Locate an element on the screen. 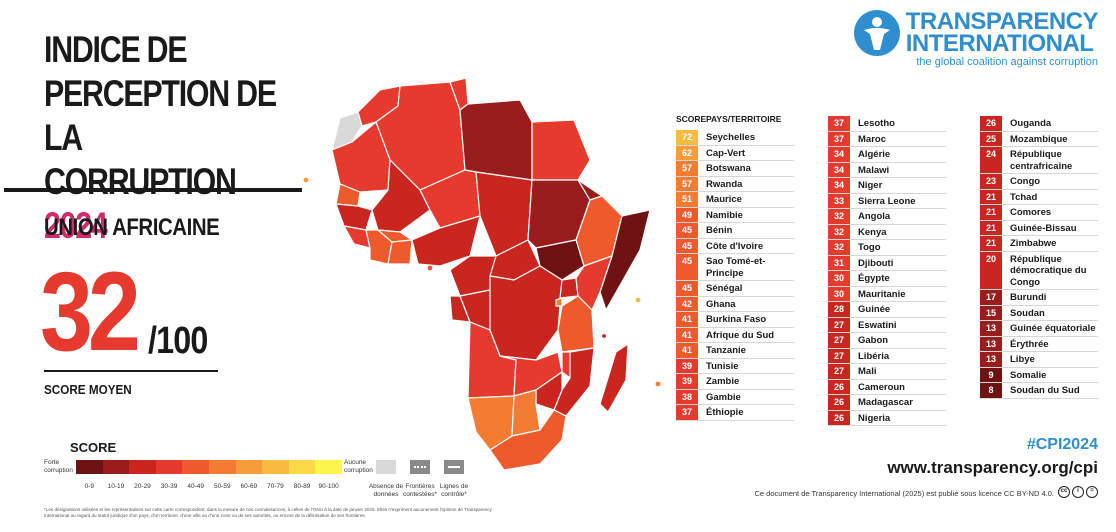 The height and width of the screenshot is (532, 1116). country-name: Togo is located at coordinates (869, 247).